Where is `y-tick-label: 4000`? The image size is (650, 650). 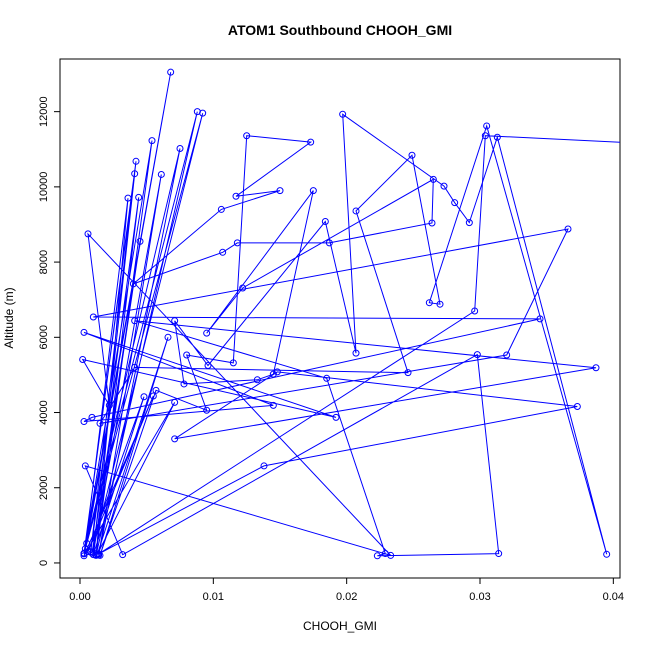
y-tick-label: 4000 is located at coordinates (44, 412).